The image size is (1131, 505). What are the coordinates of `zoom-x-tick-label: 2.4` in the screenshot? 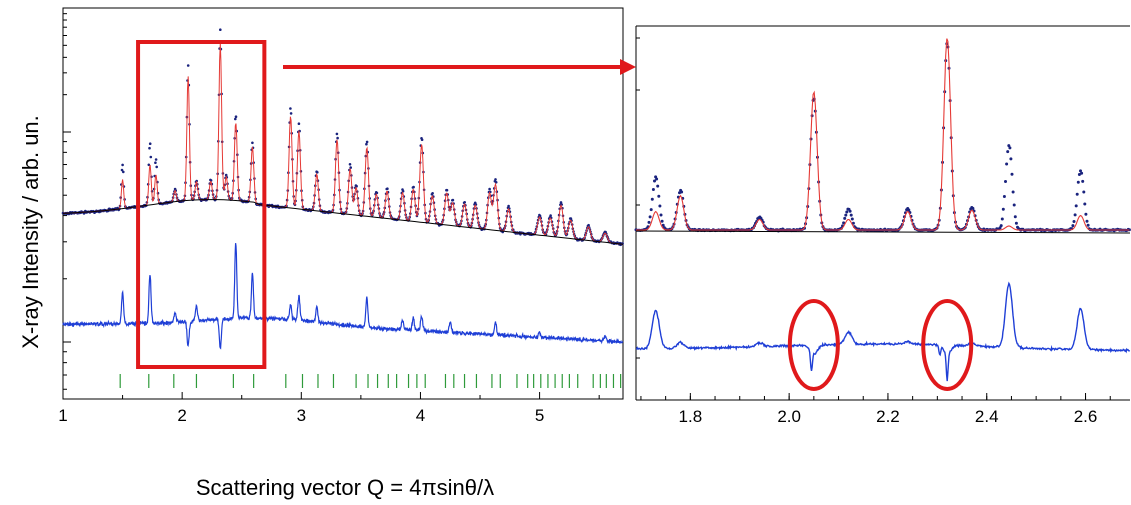 It's located at (987, 416).